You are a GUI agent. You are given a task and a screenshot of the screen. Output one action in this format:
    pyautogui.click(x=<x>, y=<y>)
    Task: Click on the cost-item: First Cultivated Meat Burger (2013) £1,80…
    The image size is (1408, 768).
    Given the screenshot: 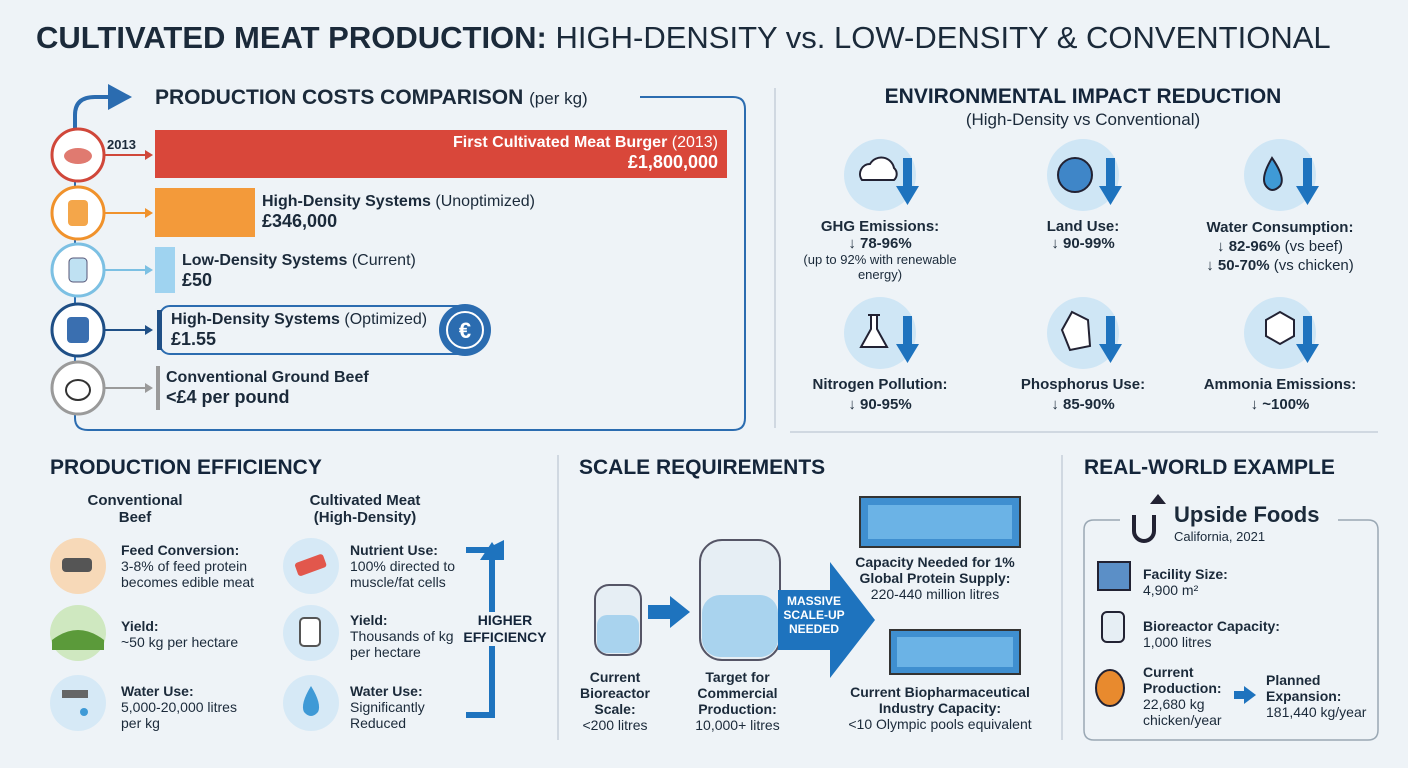 What is the action you would take?
    pyautogui.click(x=585, y=153)
    